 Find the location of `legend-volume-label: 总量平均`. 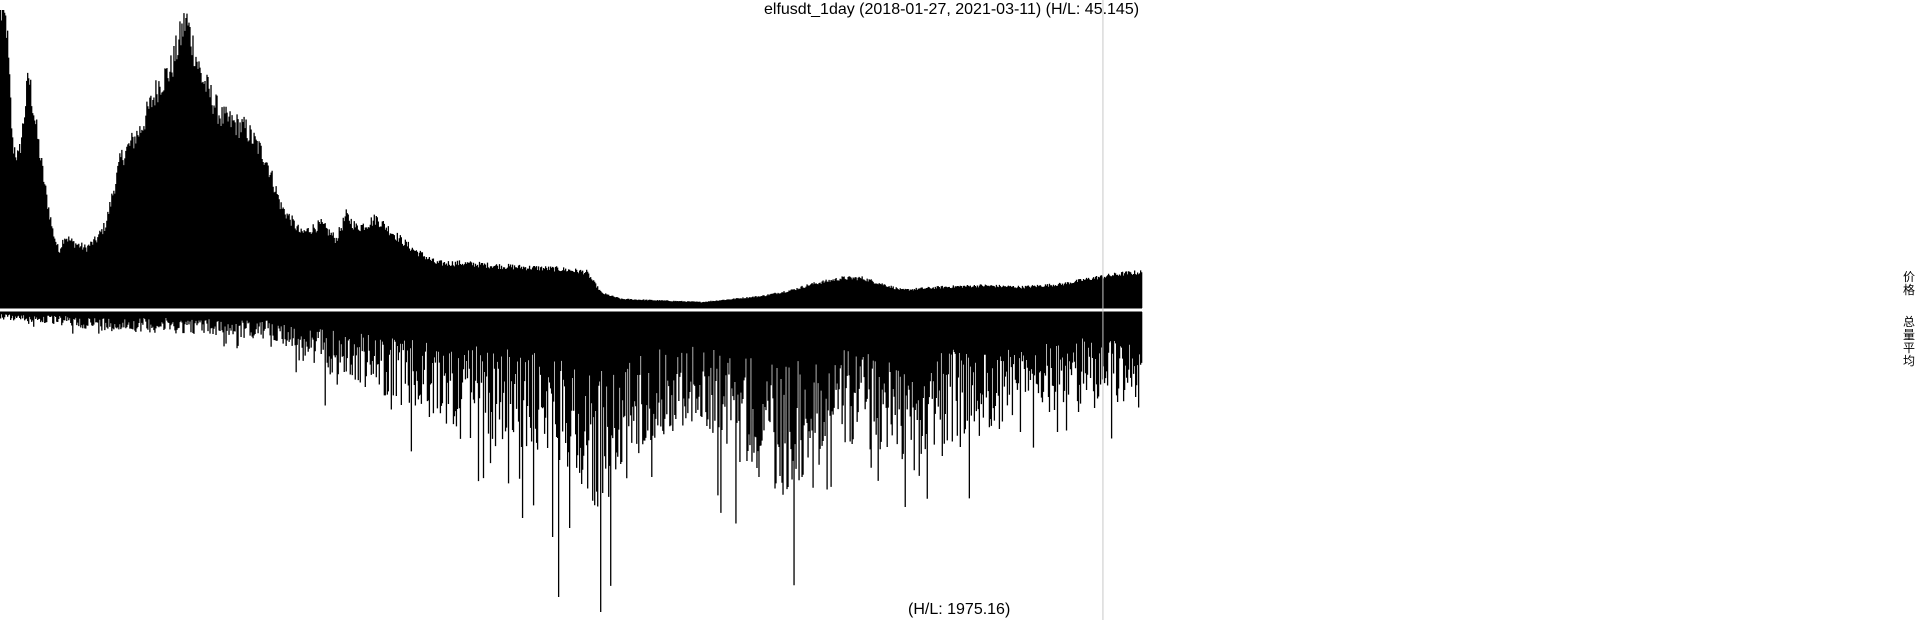

legend-volume-label: 总量平均 is located at coordinates (1909, 341).